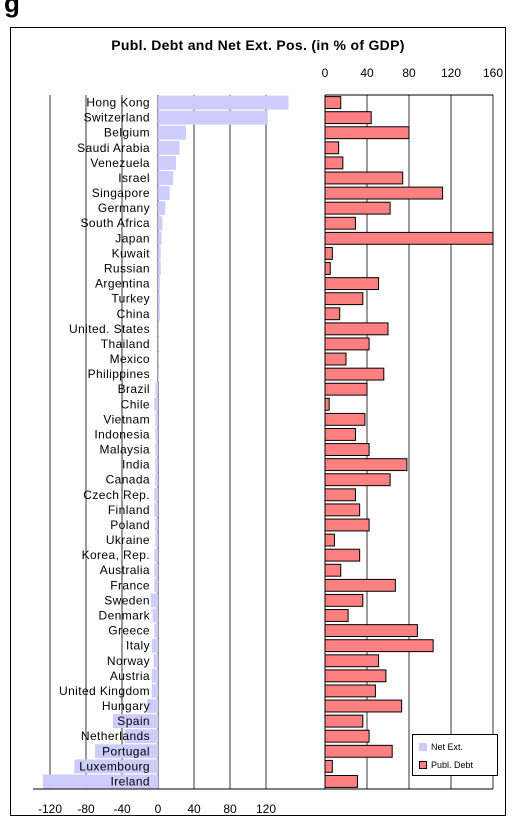 The image size is (521, 823). I want to click on category-label: Malaysia, so click(124, 450).